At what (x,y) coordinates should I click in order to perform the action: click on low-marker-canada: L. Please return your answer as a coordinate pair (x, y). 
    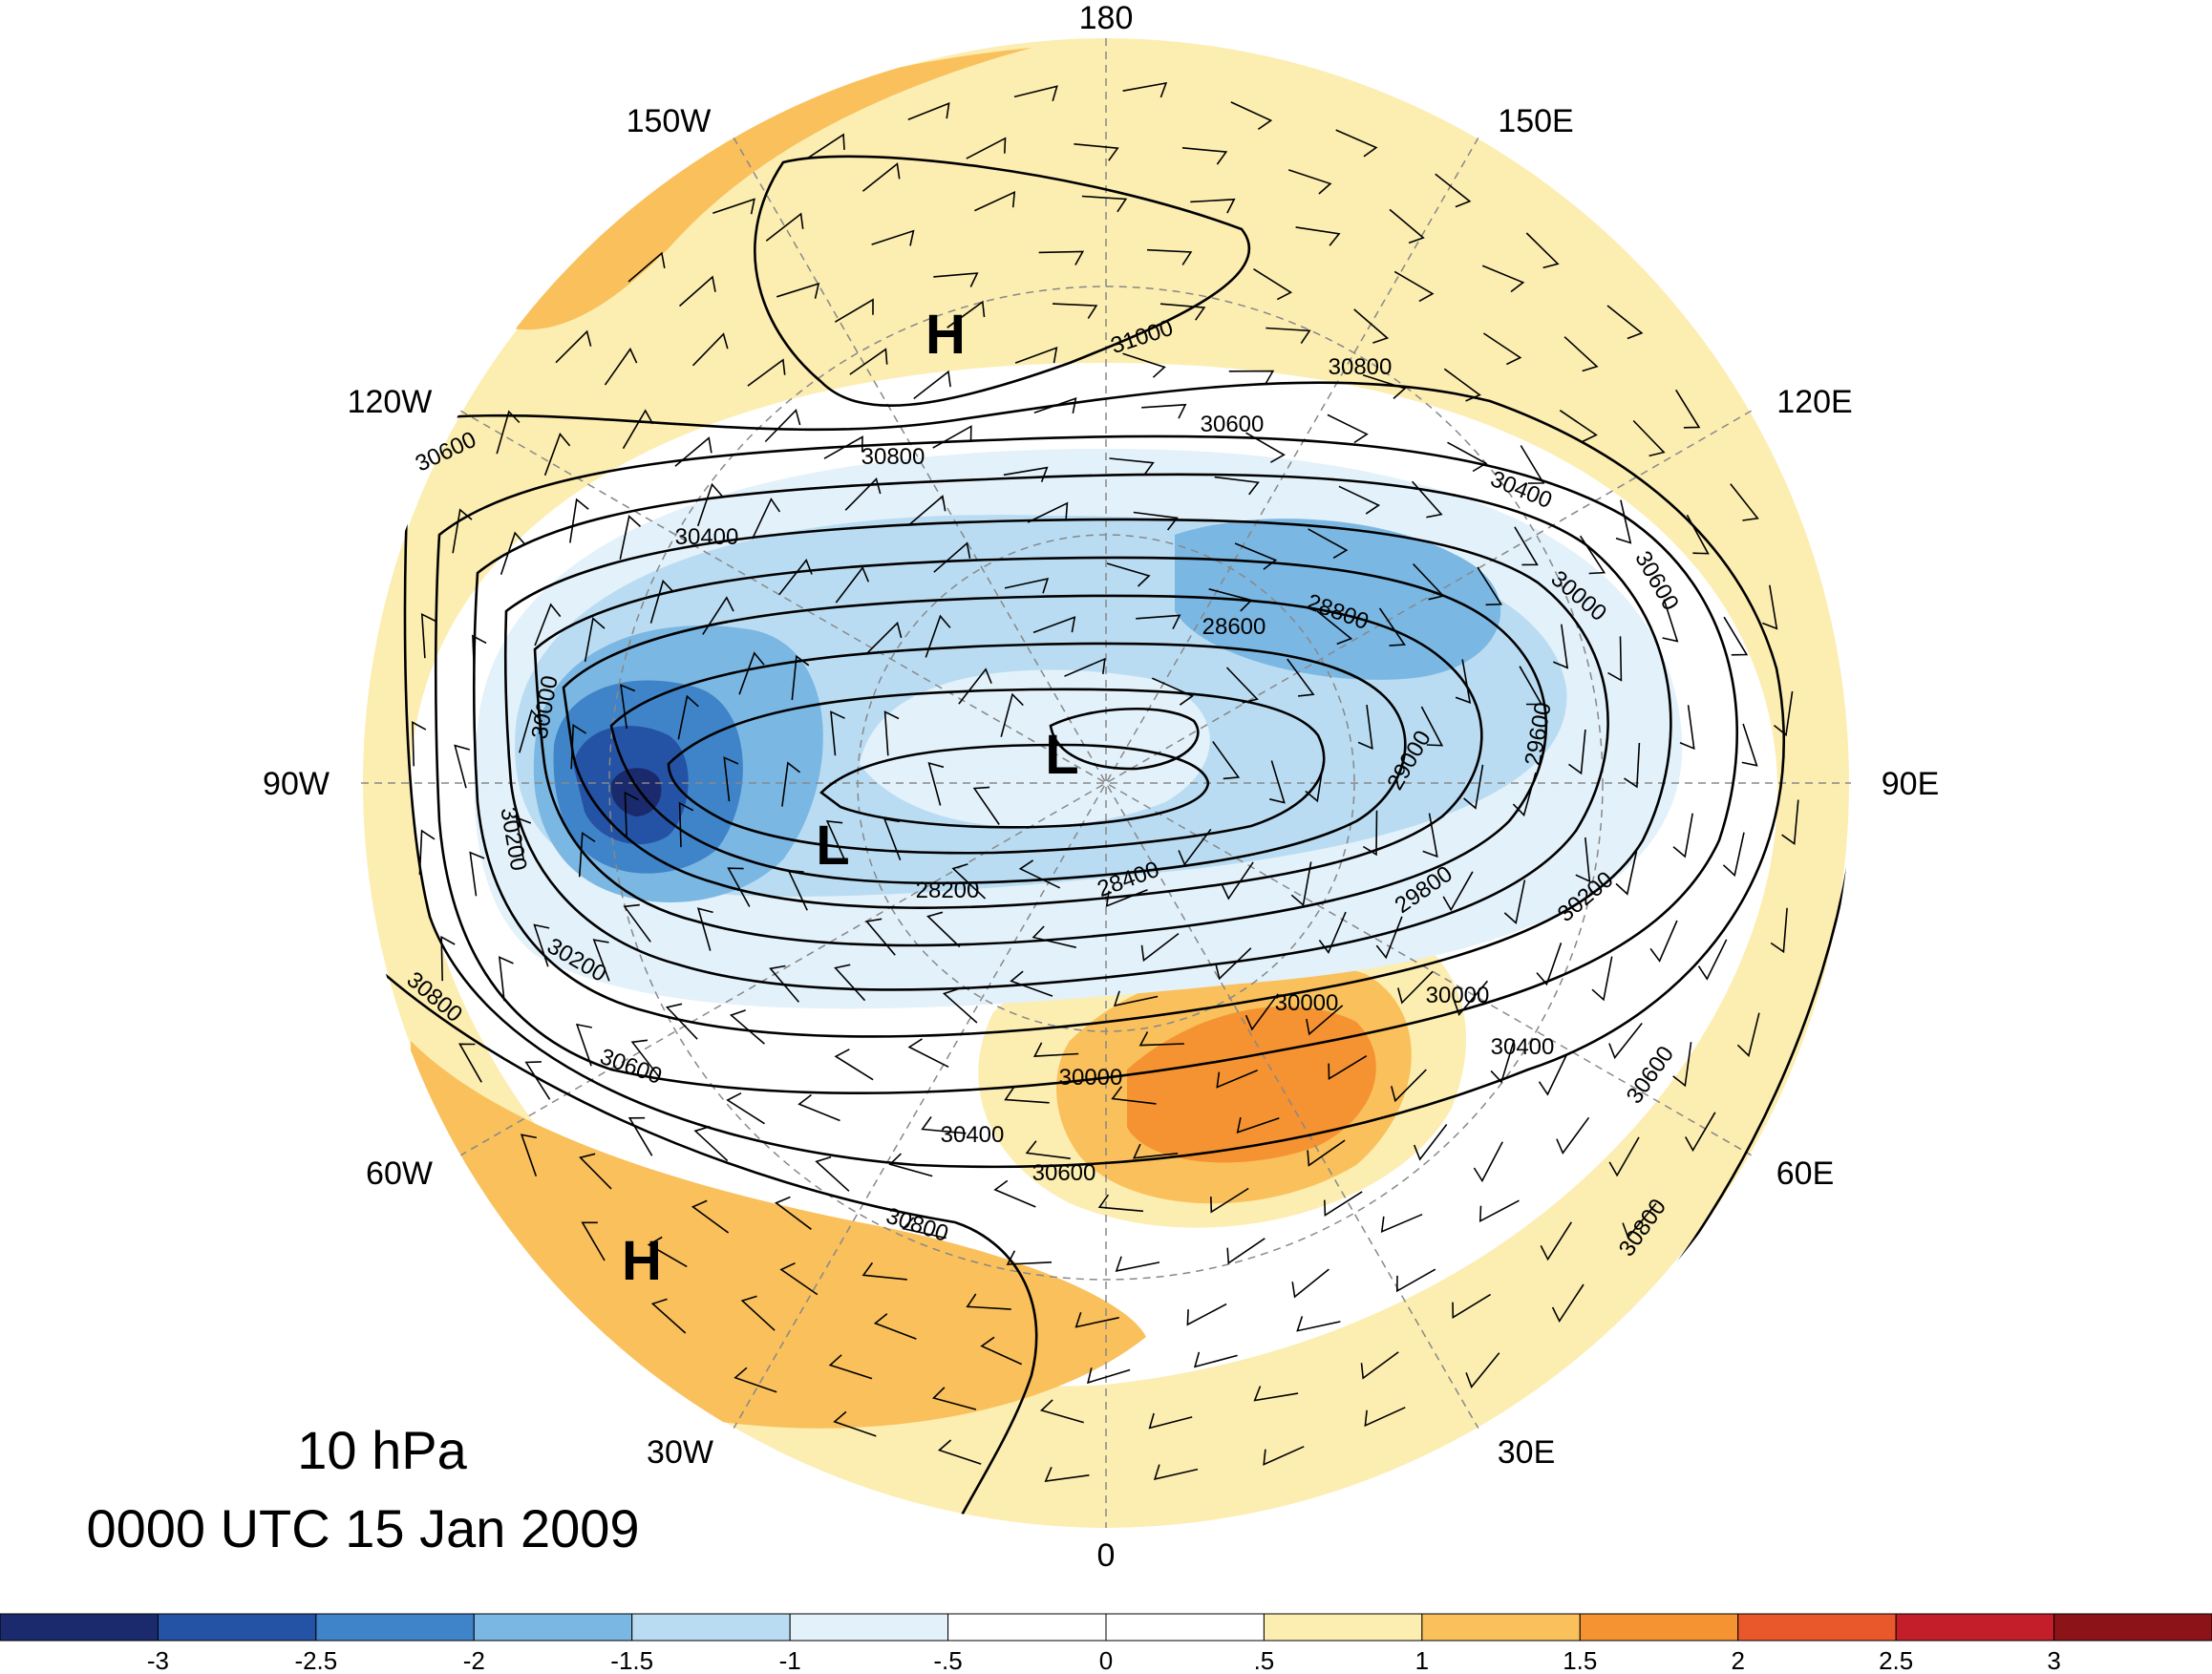
    Looking at the image, I should click on (832, 846).